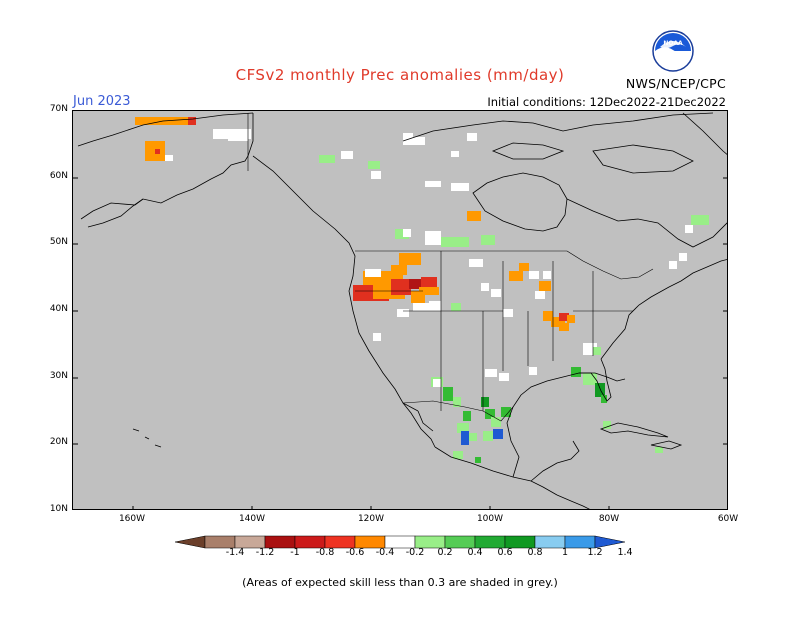 This screenshot has height=618, width=800. I want to click on agency-label: NWS/NCEP/CPC, so click(675, 83).